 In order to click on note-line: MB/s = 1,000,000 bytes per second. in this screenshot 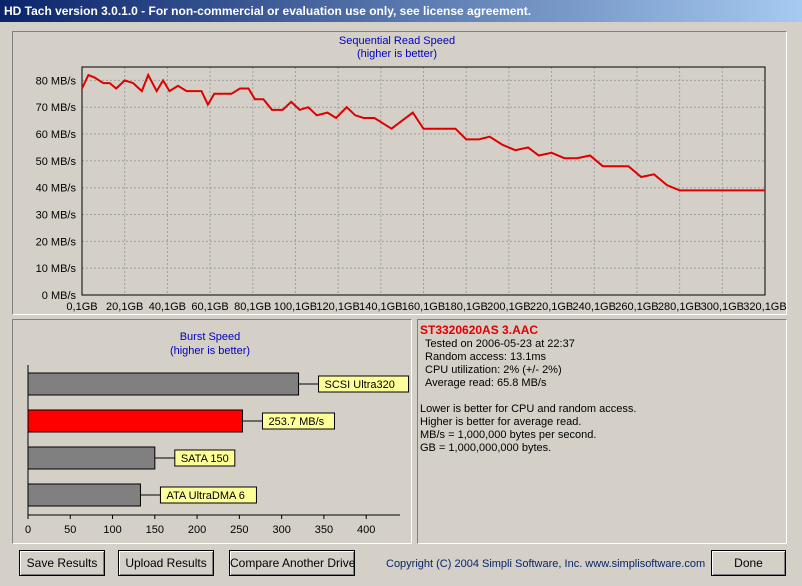, I will do `click(508, 435)`.